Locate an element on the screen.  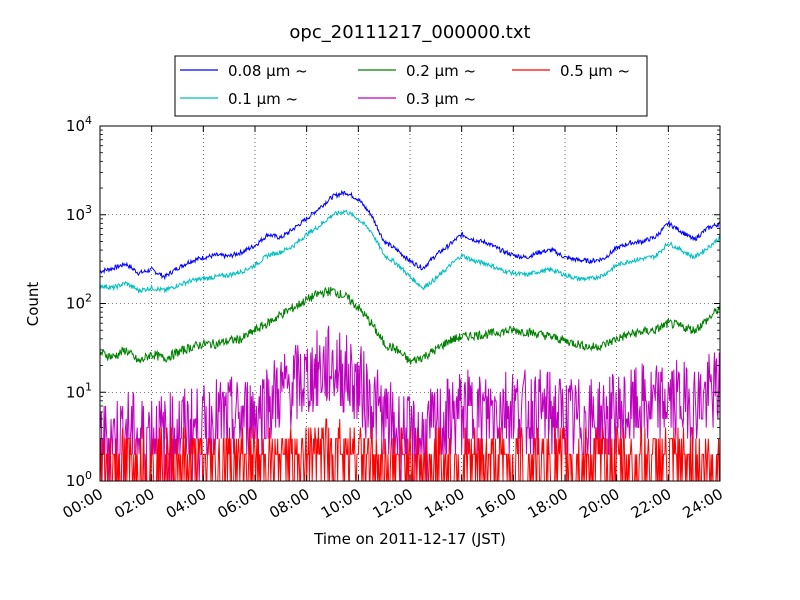
legend-box is located at coordinates (411, 86).